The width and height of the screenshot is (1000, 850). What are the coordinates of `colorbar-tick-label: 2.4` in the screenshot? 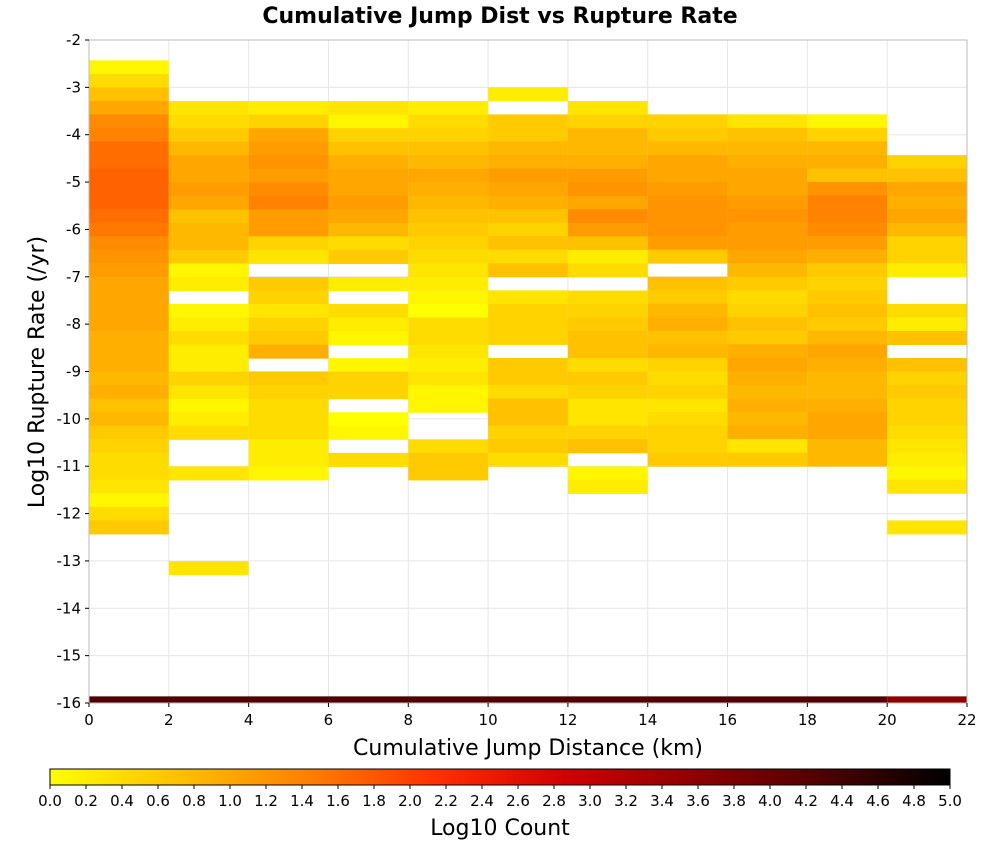 It's located at (482, 801).